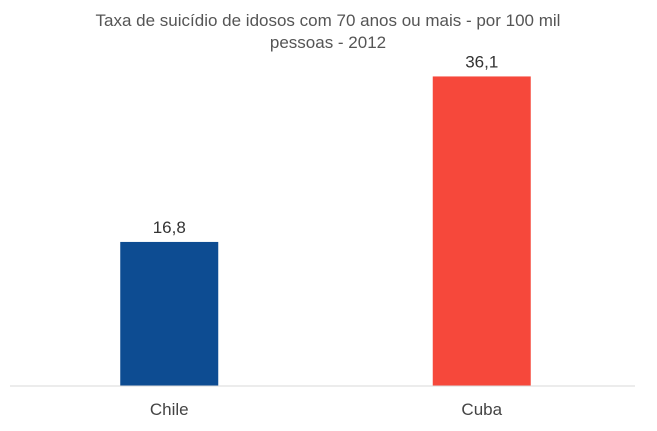 Image resolution: width=657 pixels, height=431 pixels. I want to click on x-tick-label-chile: Chile, so click(169, 409).